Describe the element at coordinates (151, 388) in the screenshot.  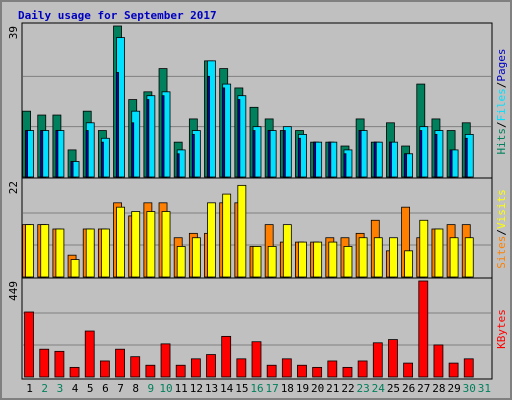
I see `x-tick-label: 9` at that location.